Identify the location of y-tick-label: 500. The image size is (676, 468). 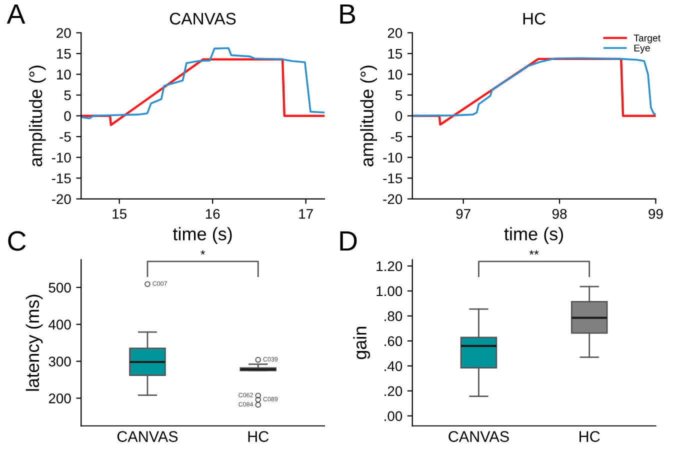
(59, 287).